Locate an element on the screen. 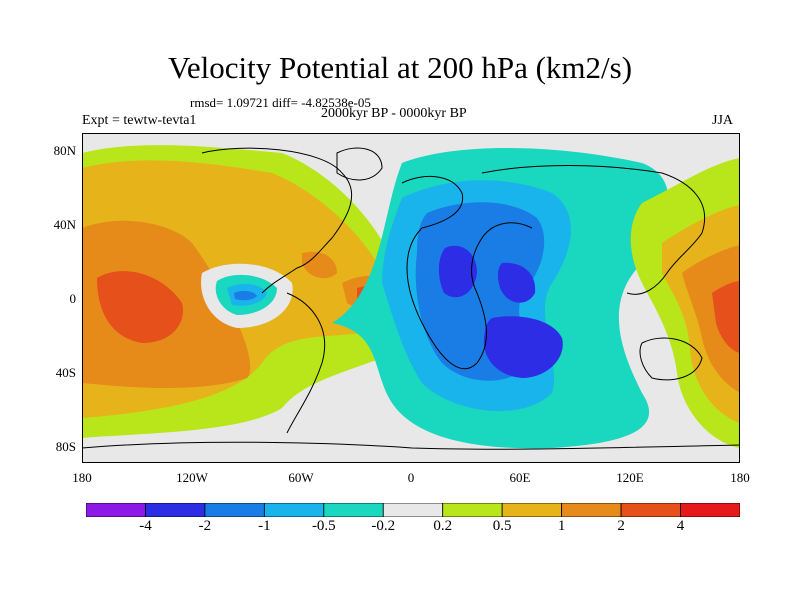 The width and height of the screenshot is (800, 600). xtick-60e: 60E is located at coordinates (520, 477).